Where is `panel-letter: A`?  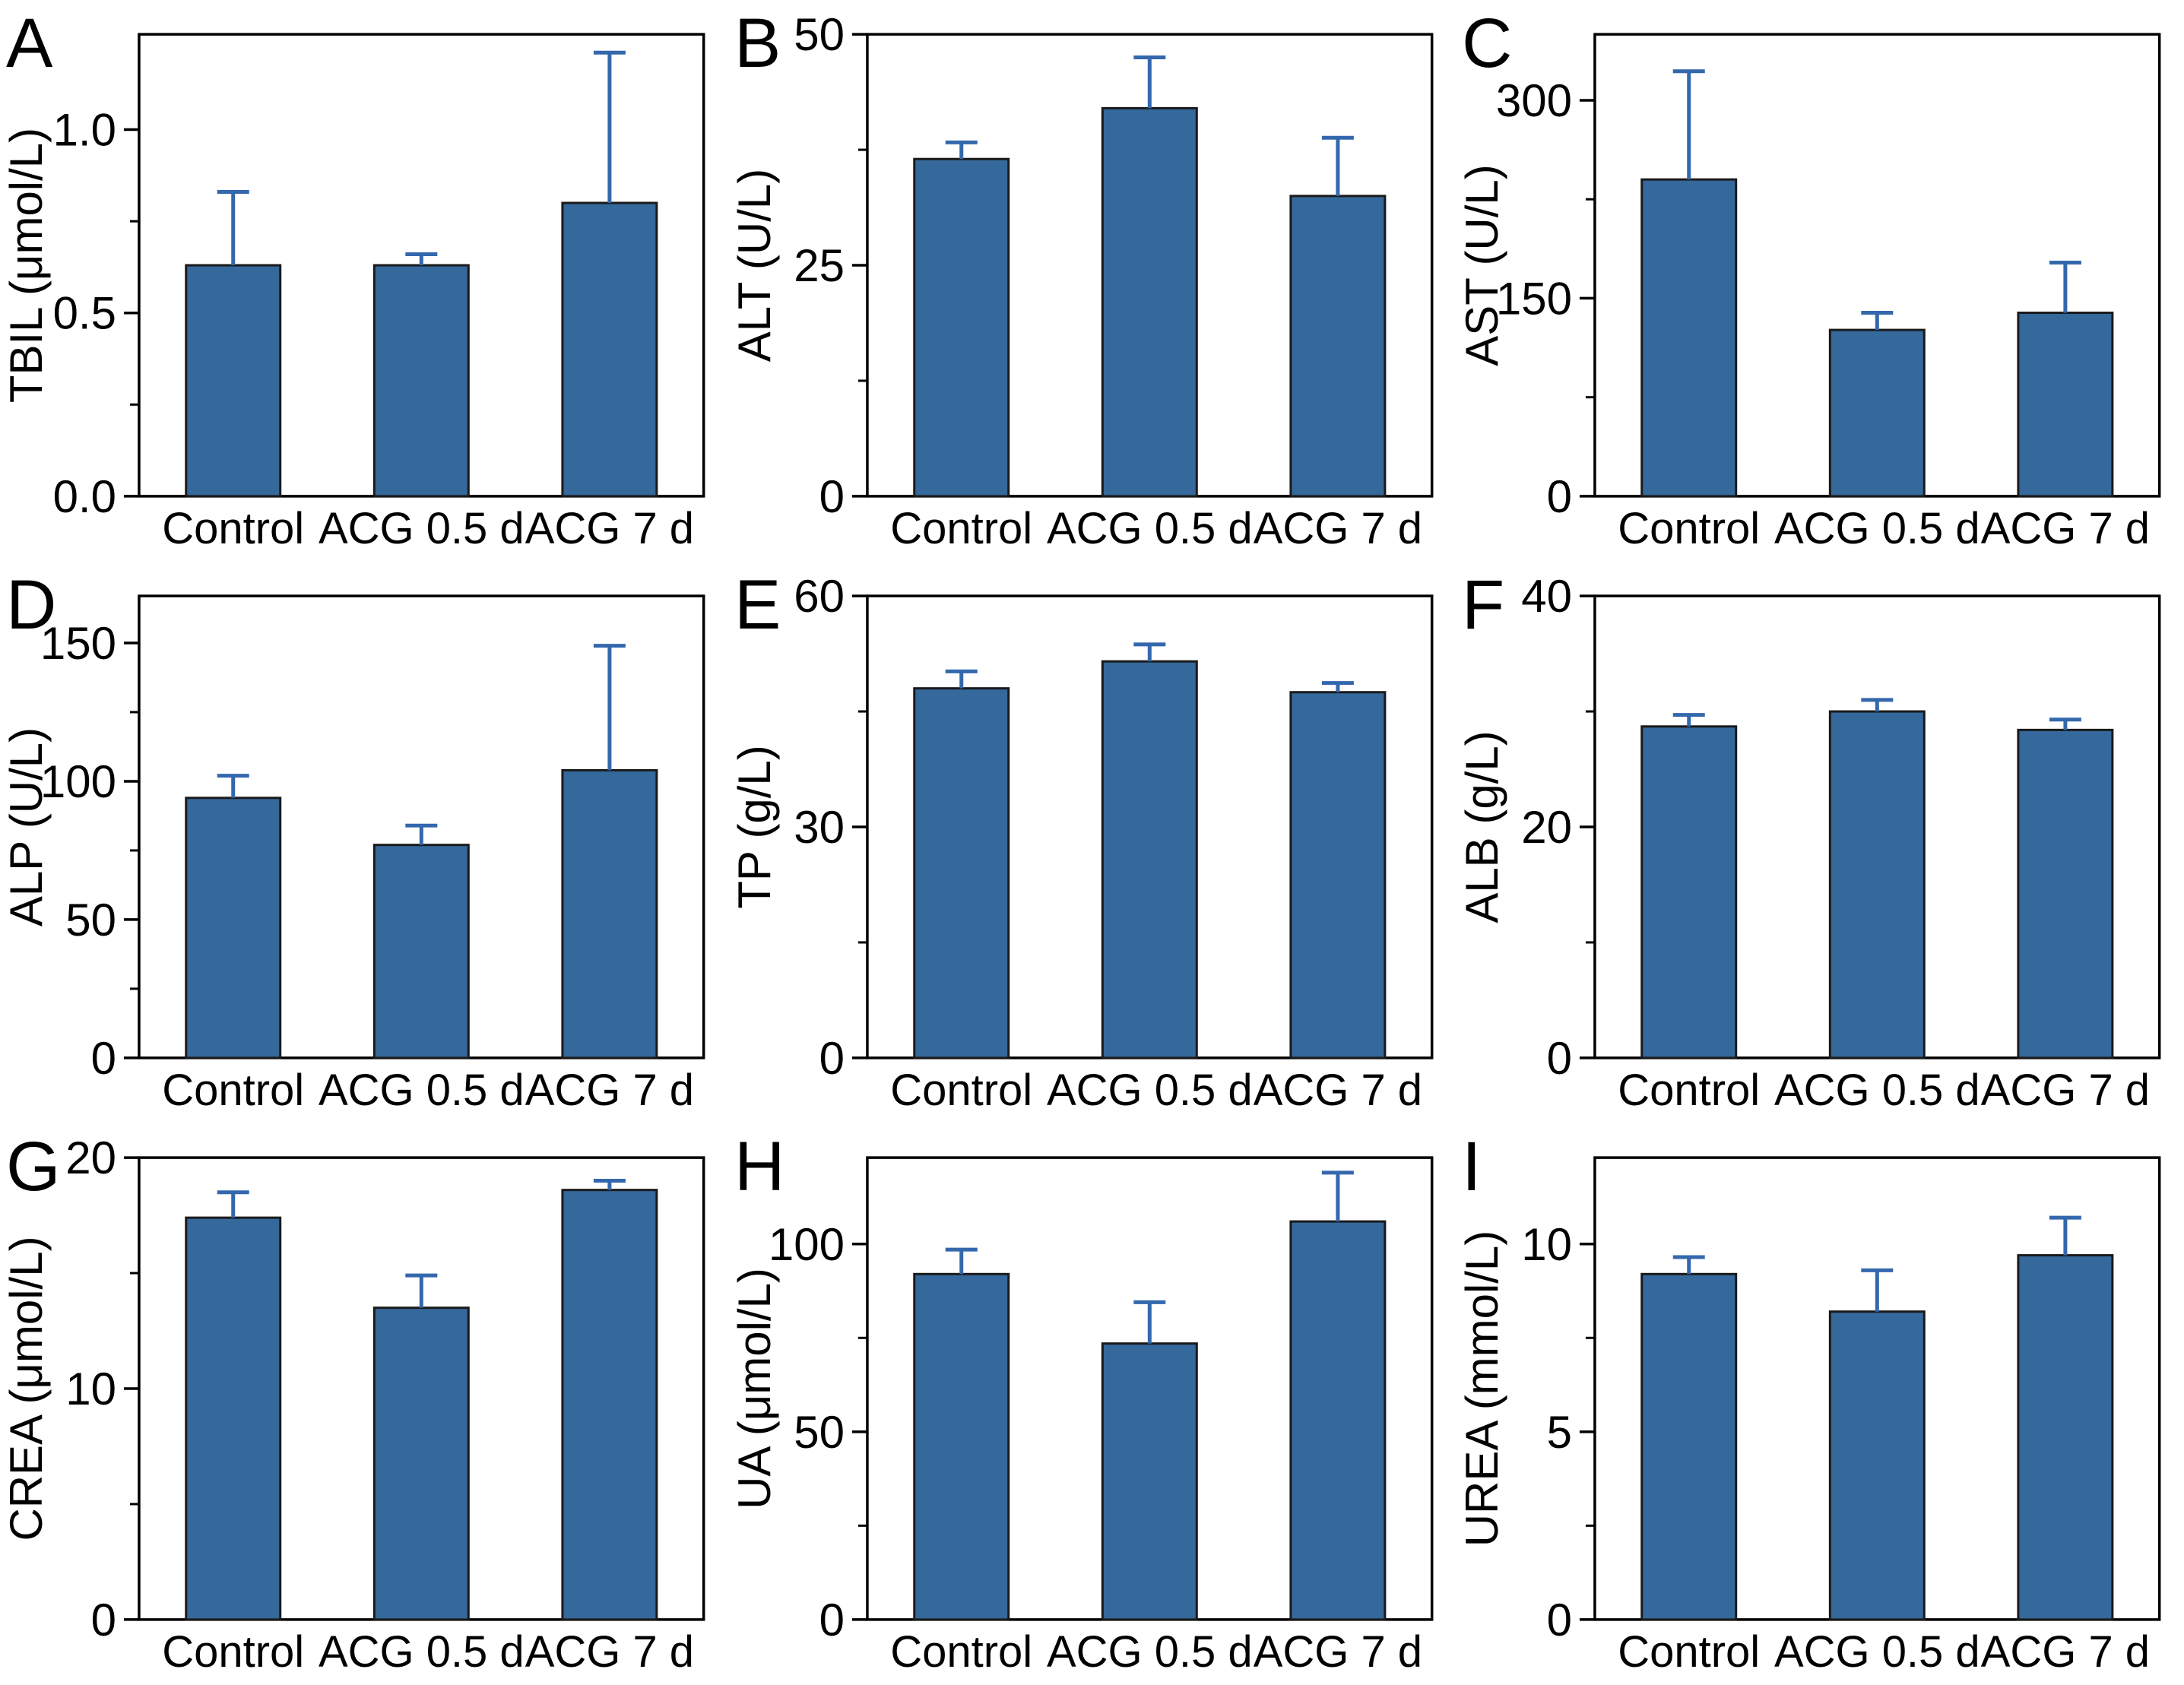 panel-letter: A is located at coordinates (29, 43).